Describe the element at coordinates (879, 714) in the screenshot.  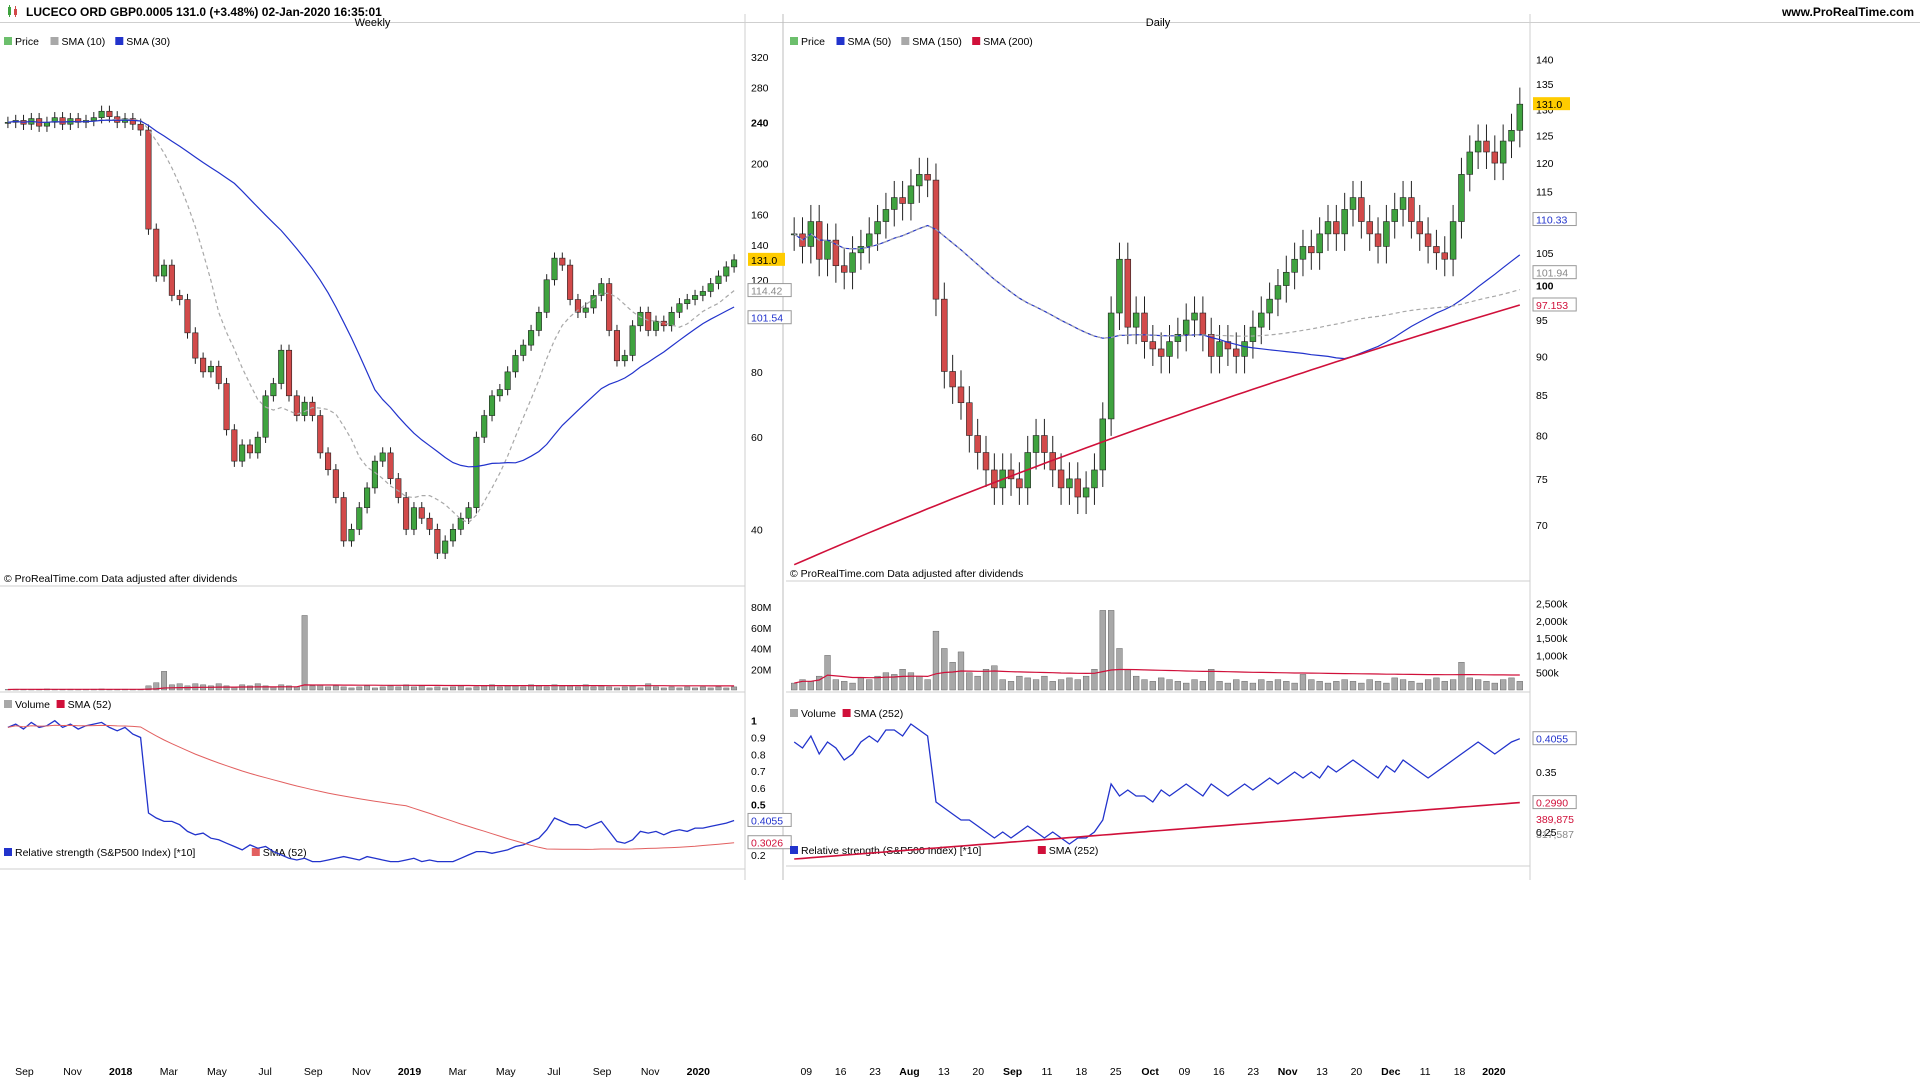
I see `legend-label: SMA (252)` at that location.